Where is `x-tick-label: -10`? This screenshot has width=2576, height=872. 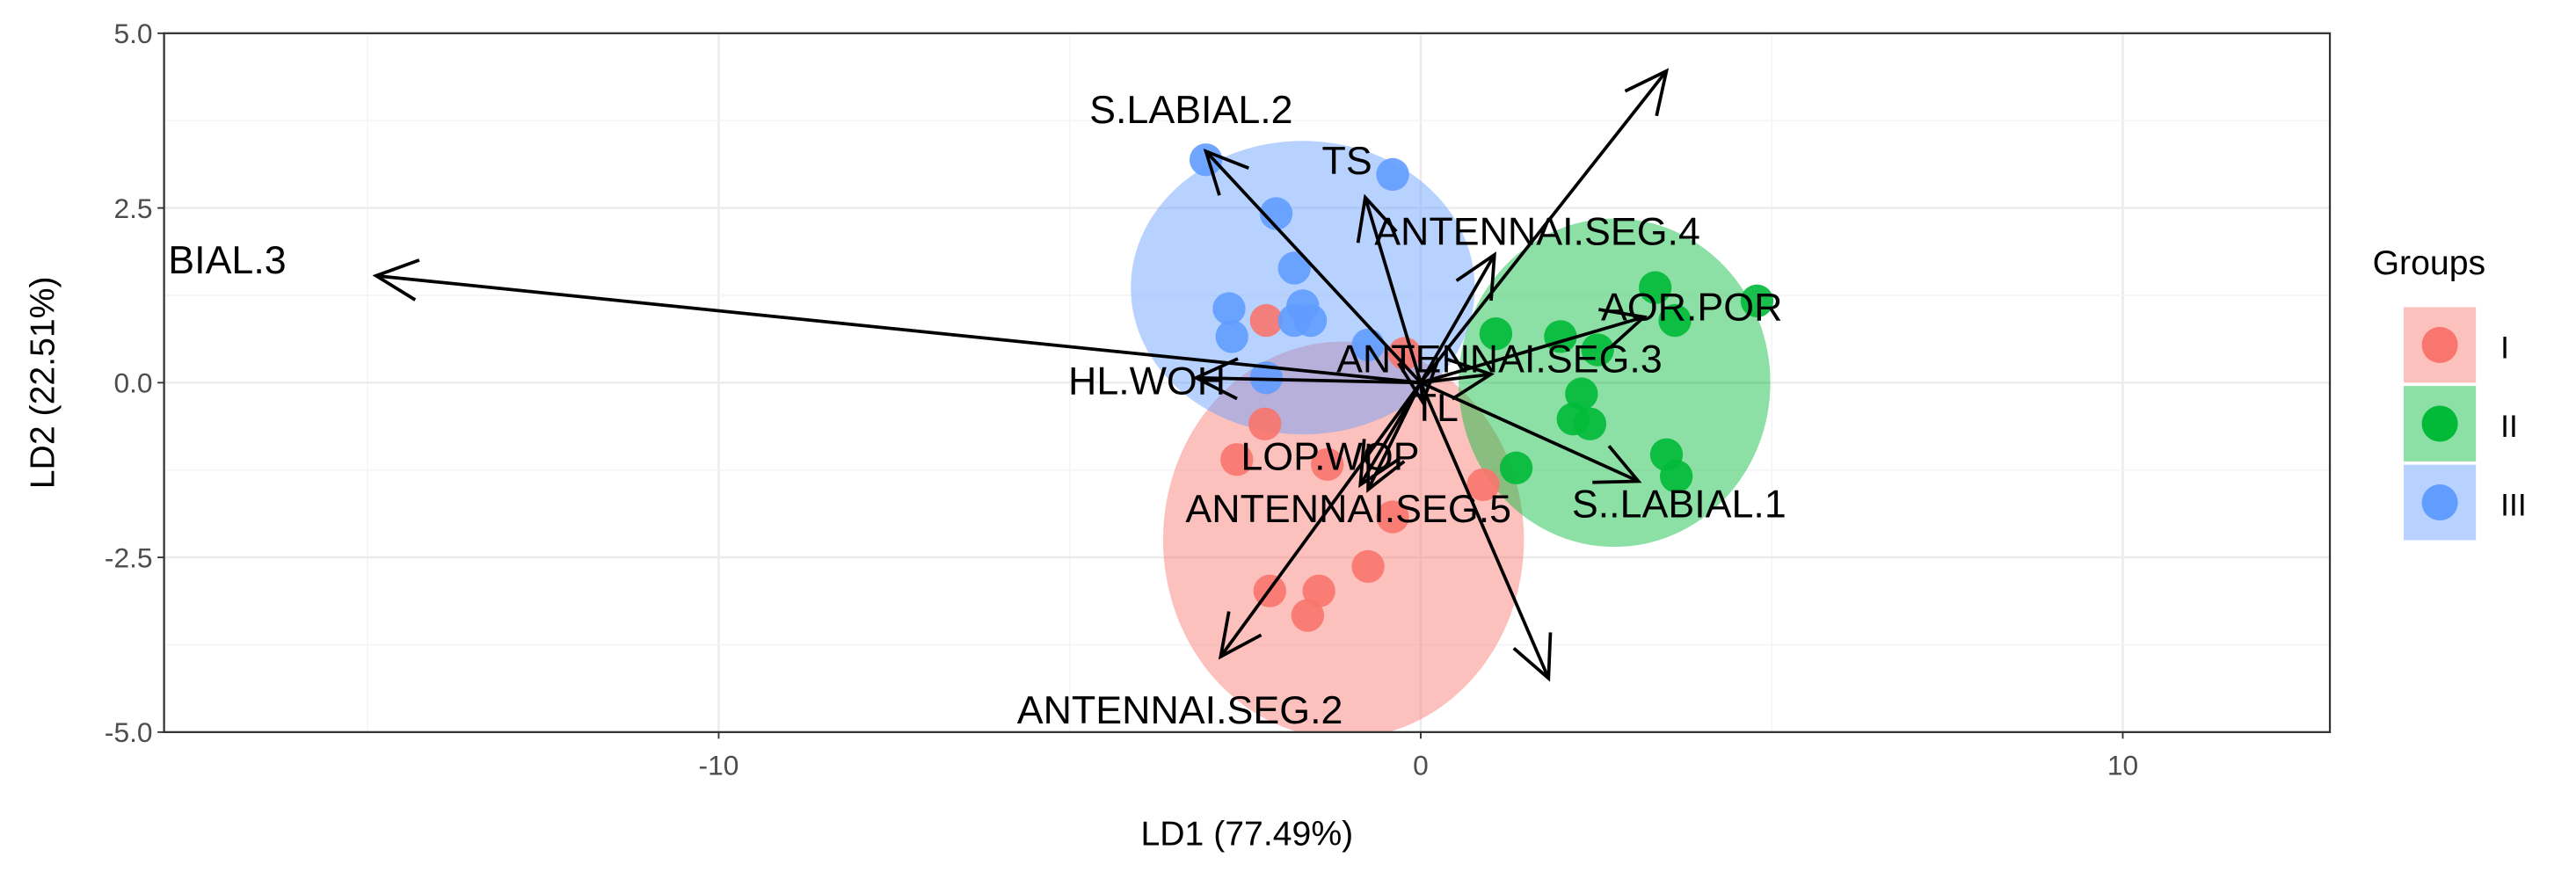
x-tick-label: -10 is located at coordinates (719, 765).